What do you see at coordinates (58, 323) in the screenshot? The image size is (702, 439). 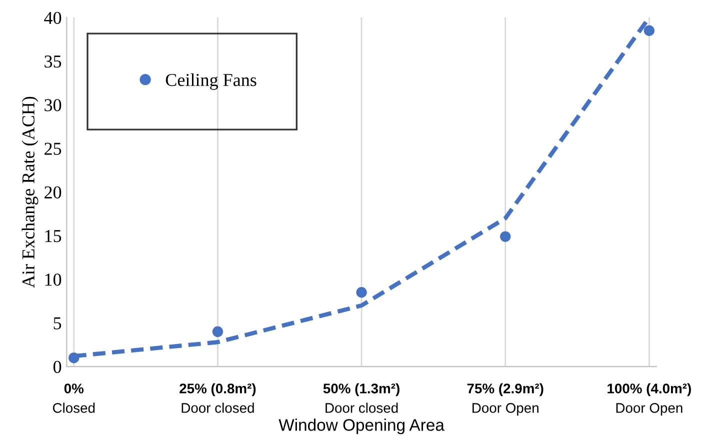 I see `y-tick-label: 5` at bounding box center [58, 323].